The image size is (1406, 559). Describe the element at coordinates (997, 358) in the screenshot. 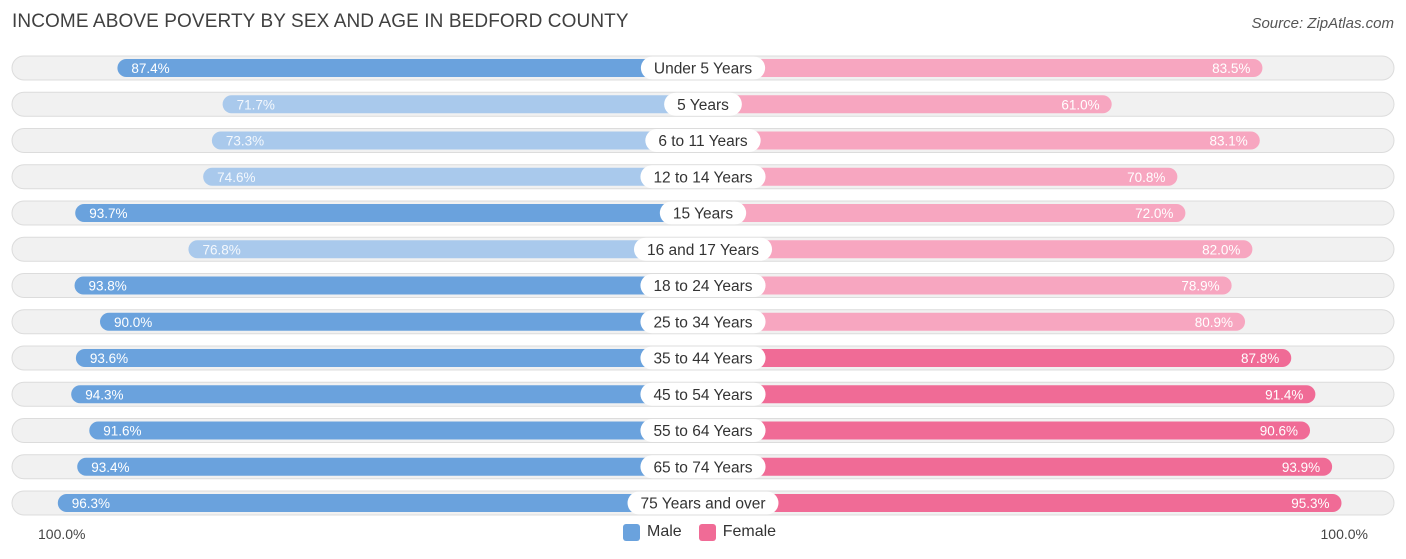

I see `bar-female-35-to-44-years` at that location.